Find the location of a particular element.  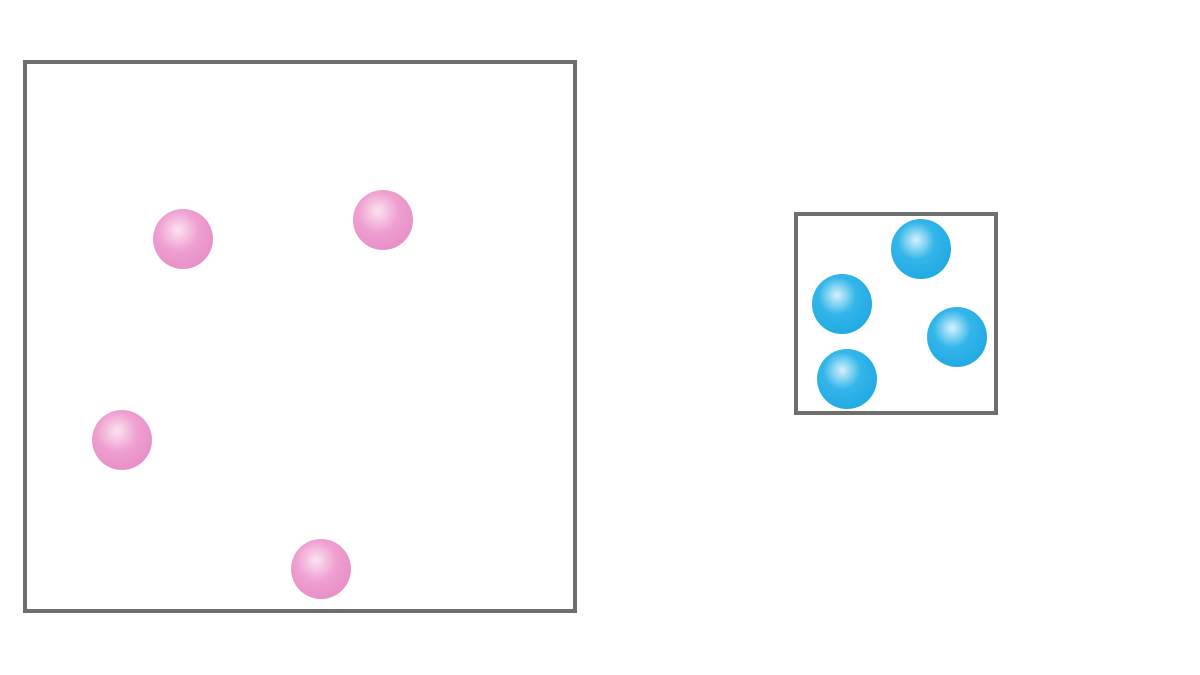

small-container-group is located at coordinates (896, 313).